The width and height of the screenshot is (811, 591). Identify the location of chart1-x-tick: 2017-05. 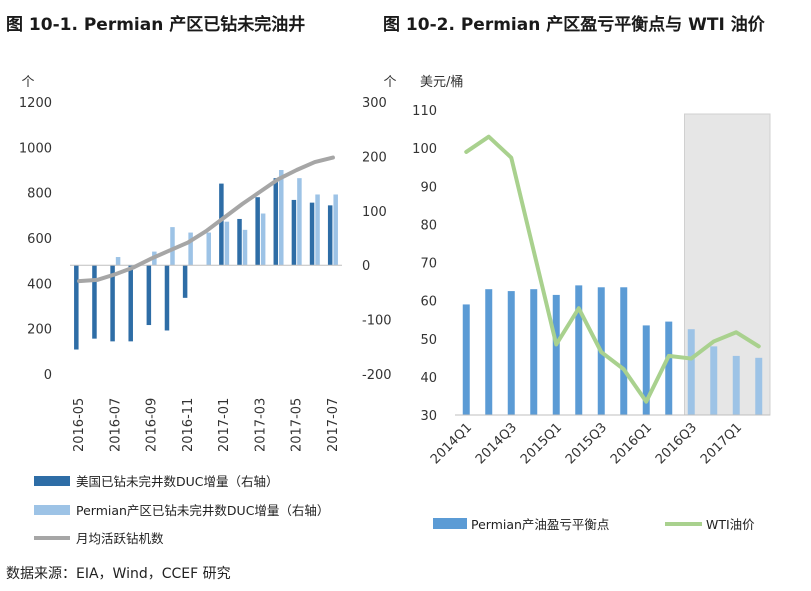
(297, 425).